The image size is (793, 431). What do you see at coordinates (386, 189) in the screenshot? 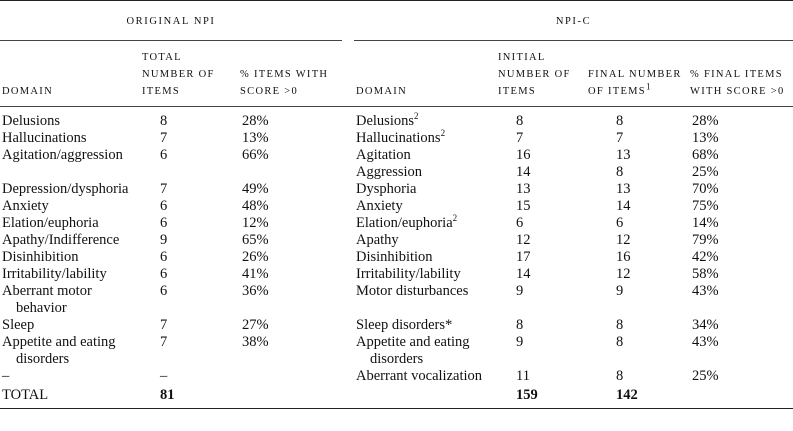
I see `cell-text: Dysphoria` at bounding box center [386, 189].